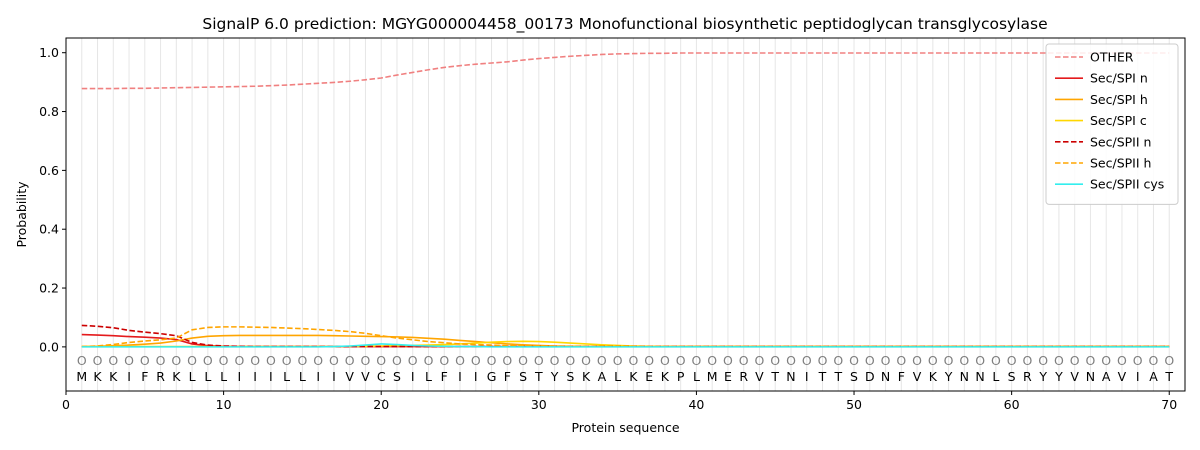 Image resolution: width=1200 pixels, height=450 pixels. I want to click on y-tick-label: 0.4, so click(49, 229).